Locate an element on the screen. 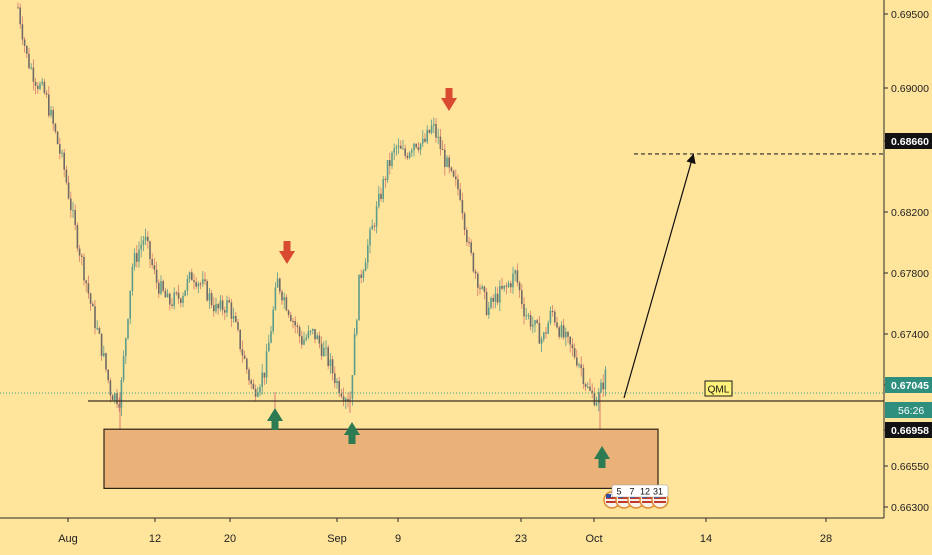 This screenshot has width=932, height=555. countdown-label: 56:26 is located at coordinates (911, 411).